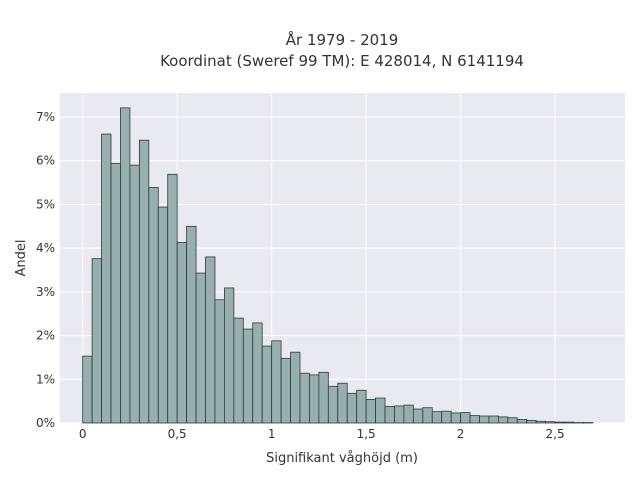 This screenshot has height=480, width=640. What do you see at coordinates (45, 248) in the screenshot?
I see `y-tick-label: 4%` at bounding box center [45, 248].